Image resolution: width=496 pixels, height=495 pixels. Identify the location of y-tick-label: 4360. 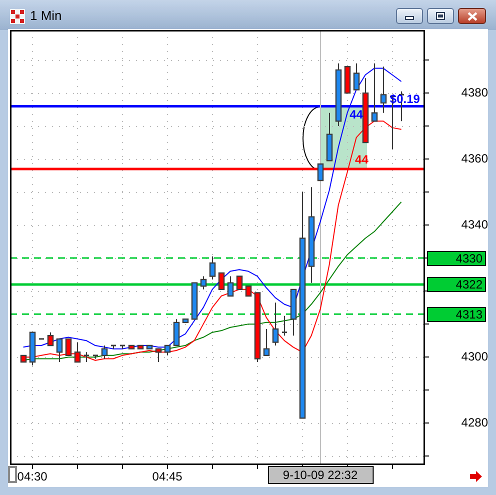
(474, 158).